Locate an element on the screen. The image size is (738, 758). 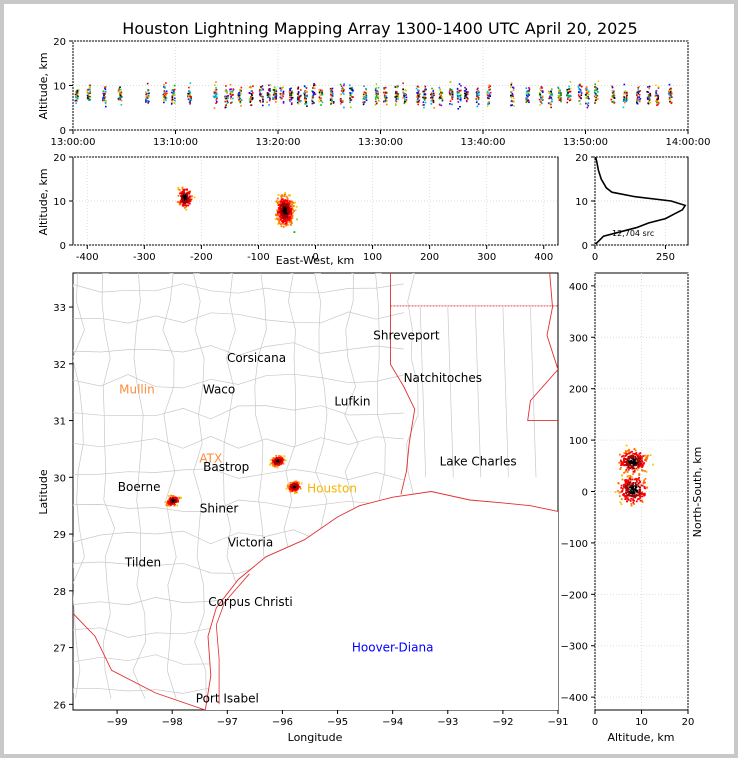
place-label: Victoria is located at coordinates (251, 543).